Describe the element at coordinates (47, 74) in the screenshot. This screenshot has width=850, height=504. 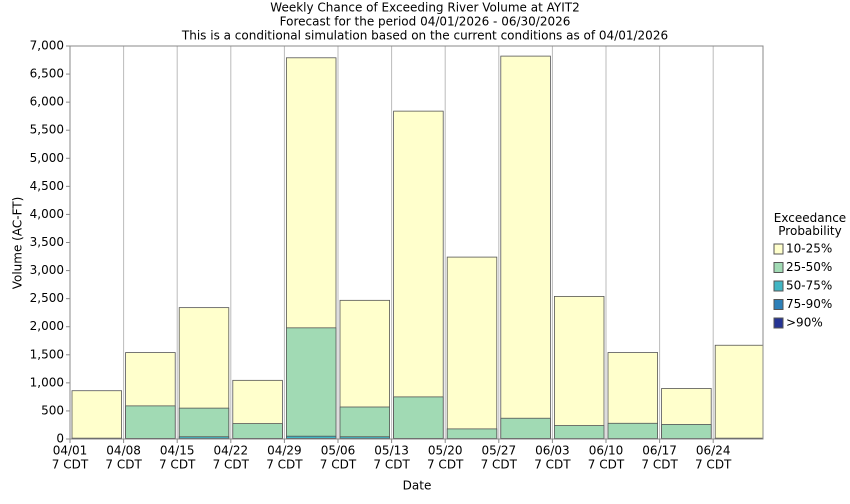
I see `y-tick-label: 6,500` at that location.